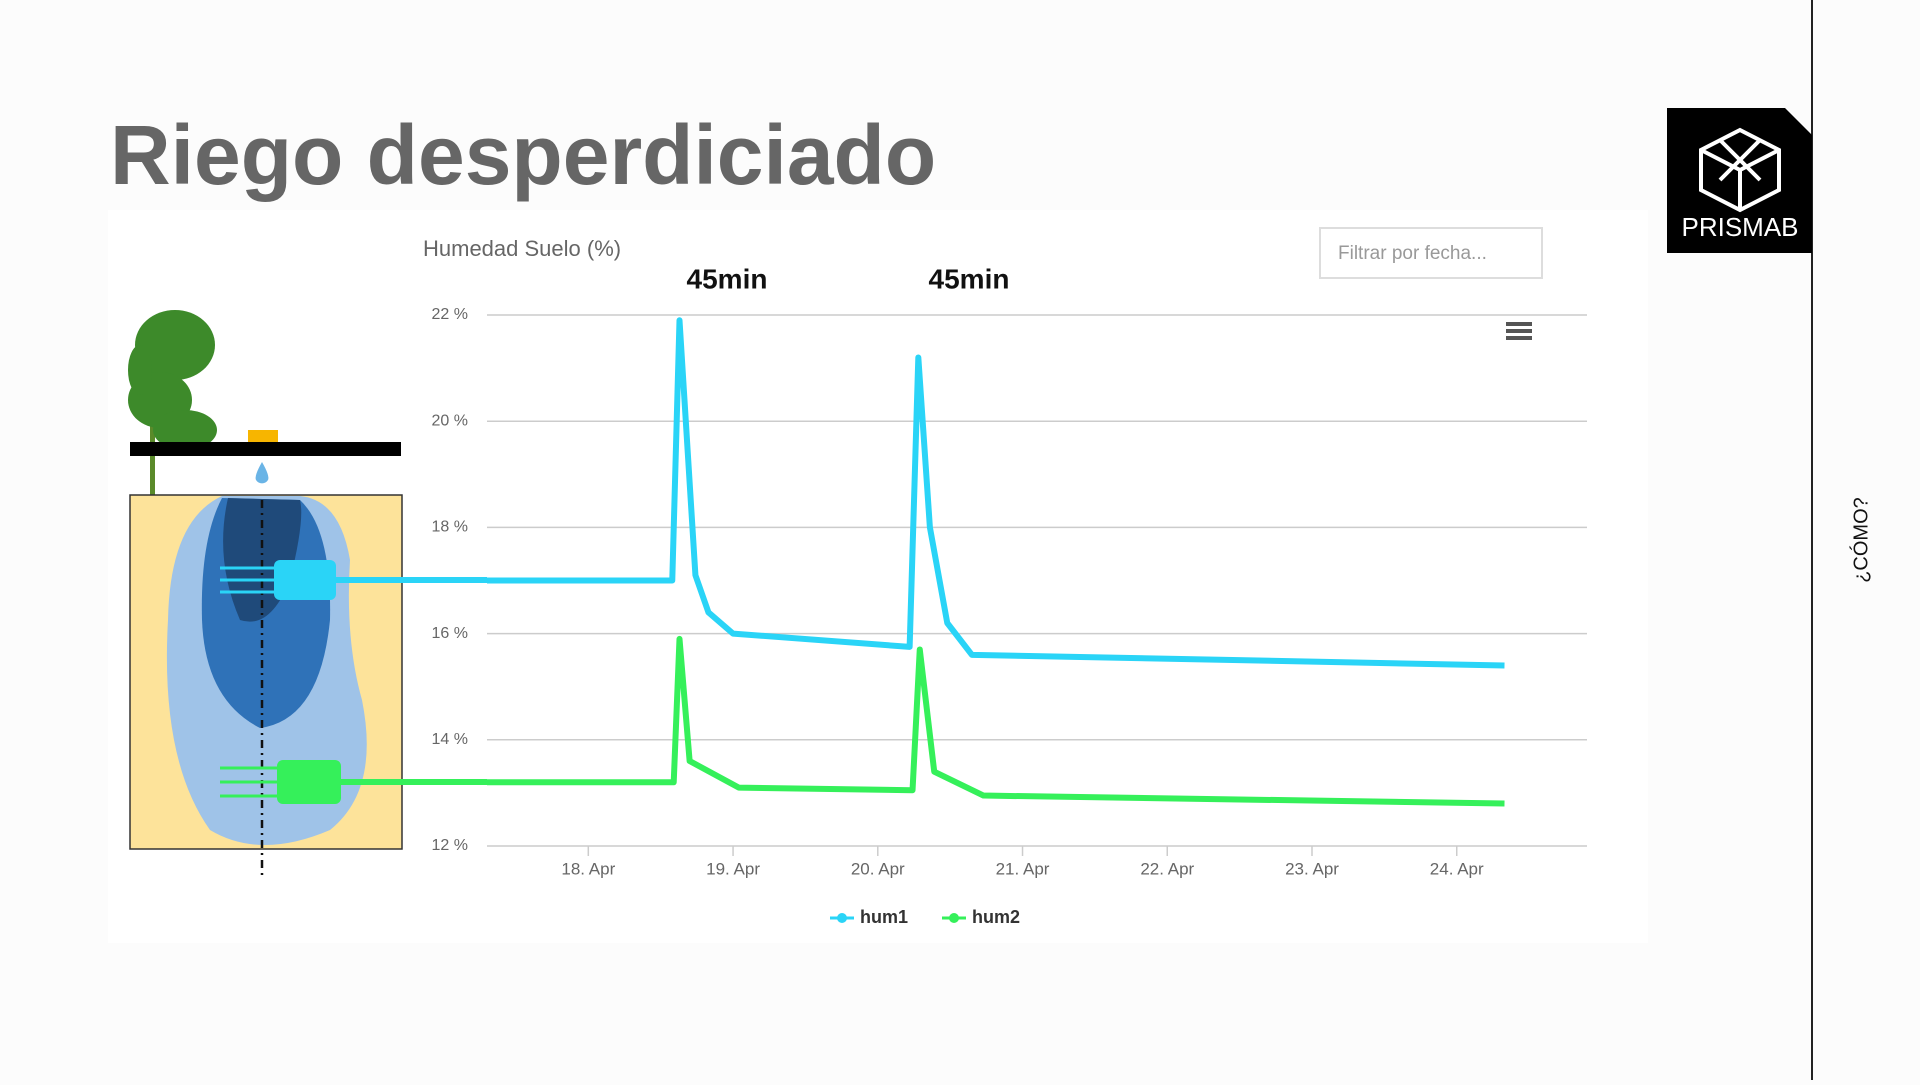 The width and height of the screenshot is (1920, 1085). Describe the element at coordinates (450, 527) in the screenshot. I see `y-tick-label: 18 %` at that location.